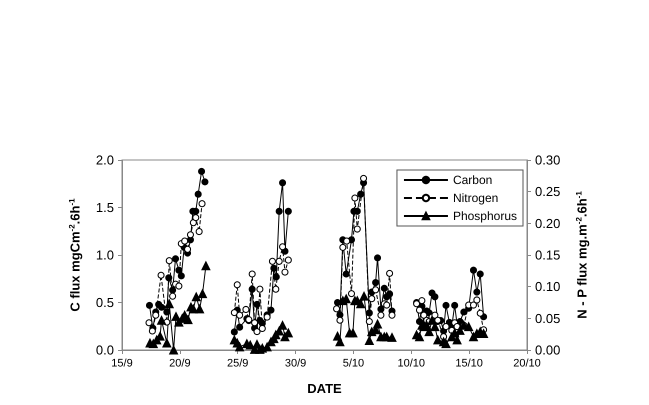 The width and height of the screenshot is (649, 405). What do you see at coordinates (485, 216) in the screenshot?
I see `legend-label: Phosphorus` at bounding box center [485, 216].